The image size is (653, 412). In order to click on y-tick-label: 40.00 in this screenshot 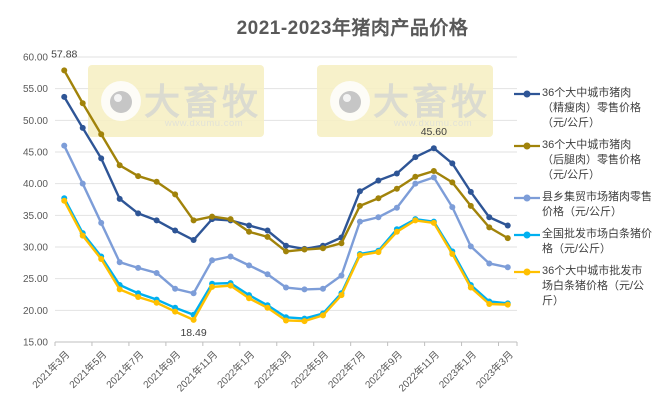, I will do `click(35, 184)`.